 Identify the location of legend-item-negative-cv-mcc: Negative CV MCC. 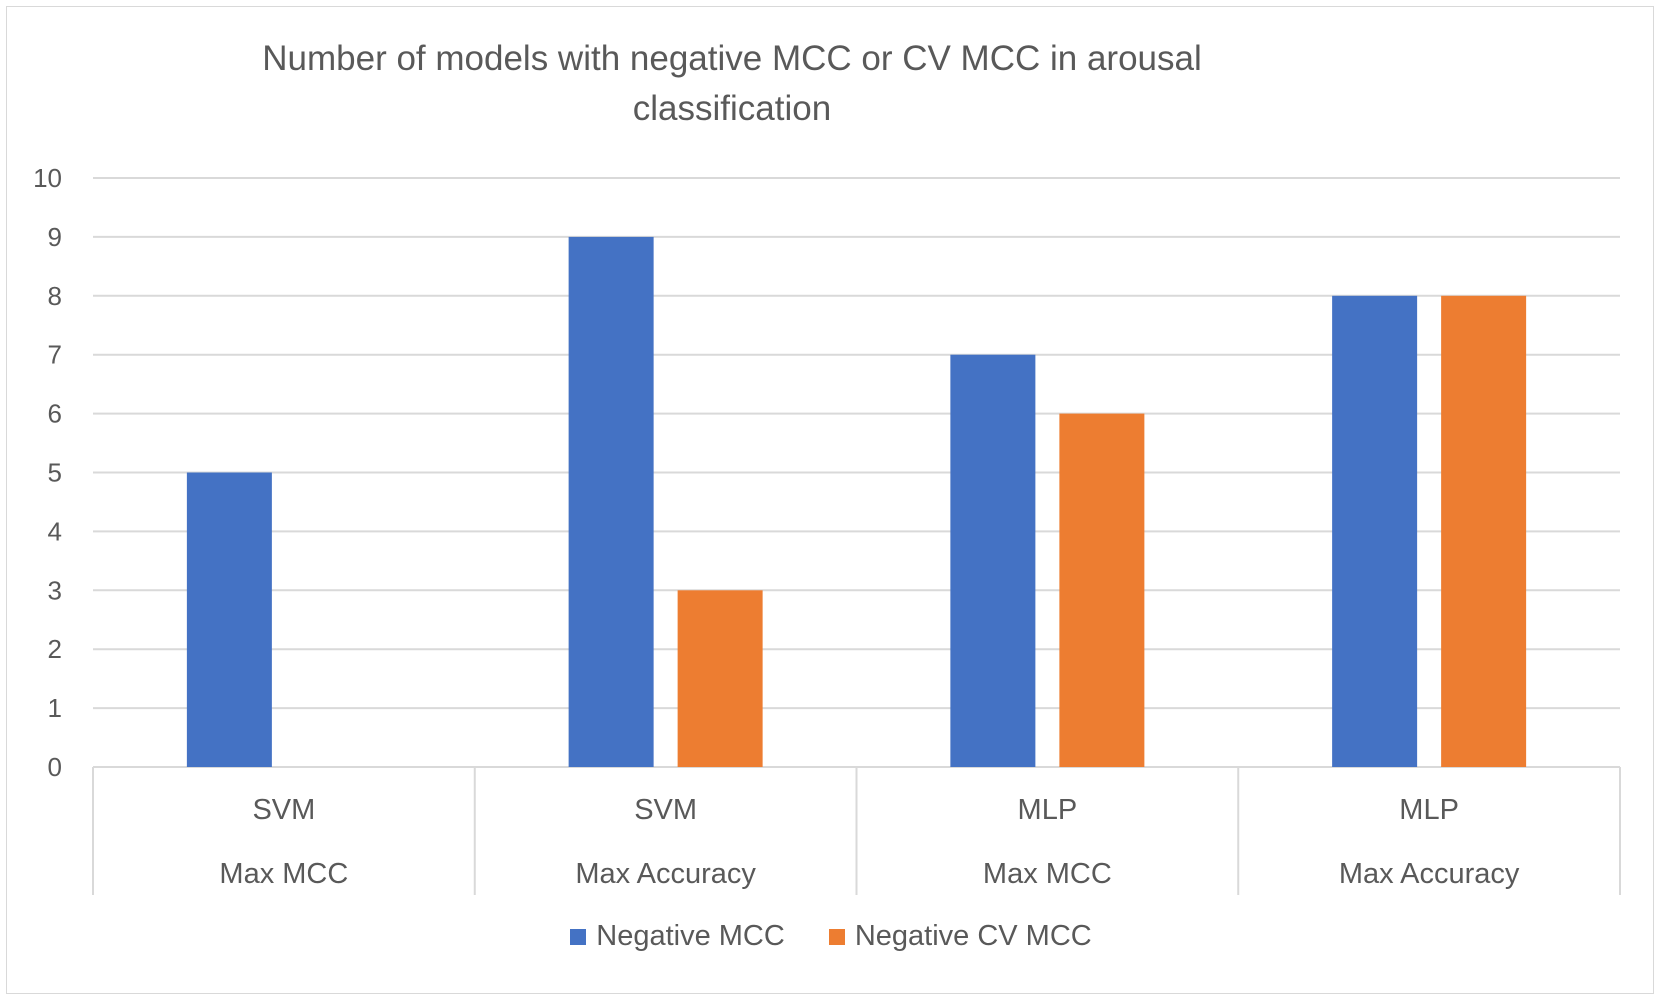
(960, 936).